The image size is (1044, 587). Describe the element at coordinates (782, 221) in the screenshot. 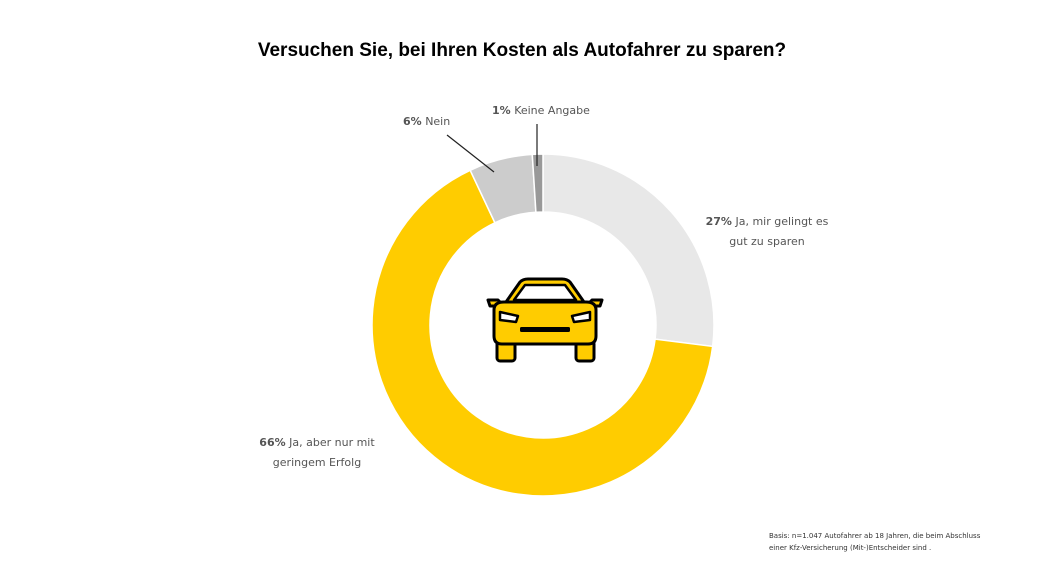

I see `label-27-text-1: Ja, mir gelingt es` at that location.